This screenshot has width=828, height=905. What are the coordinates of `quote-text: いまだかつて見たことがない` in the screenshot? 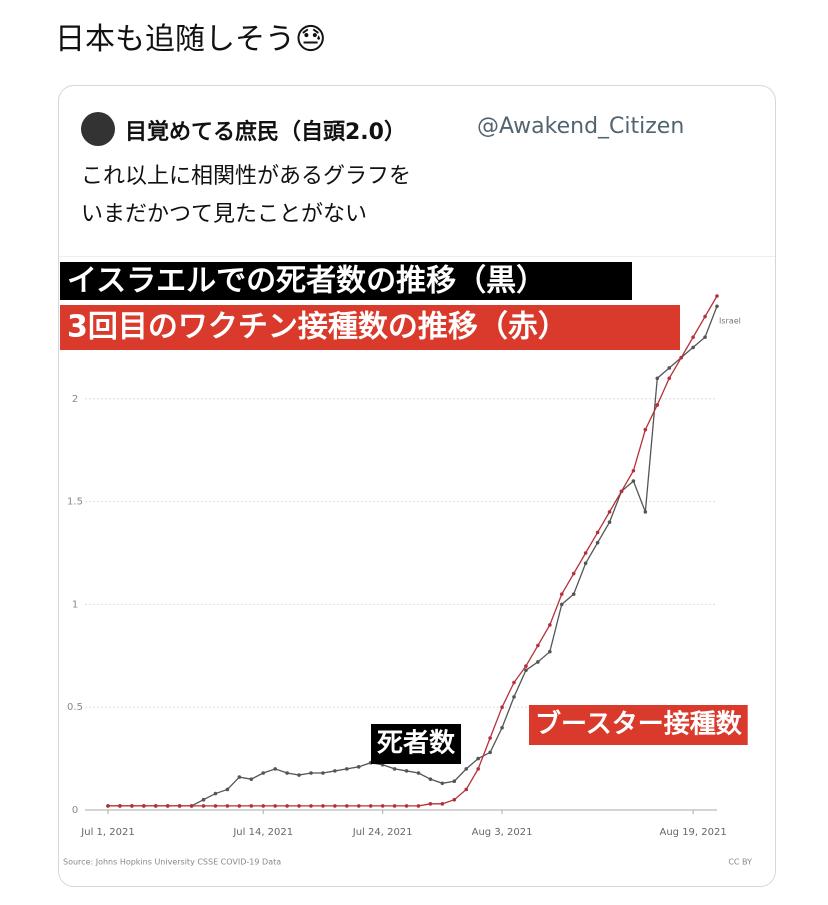 It's located at (224, 214).